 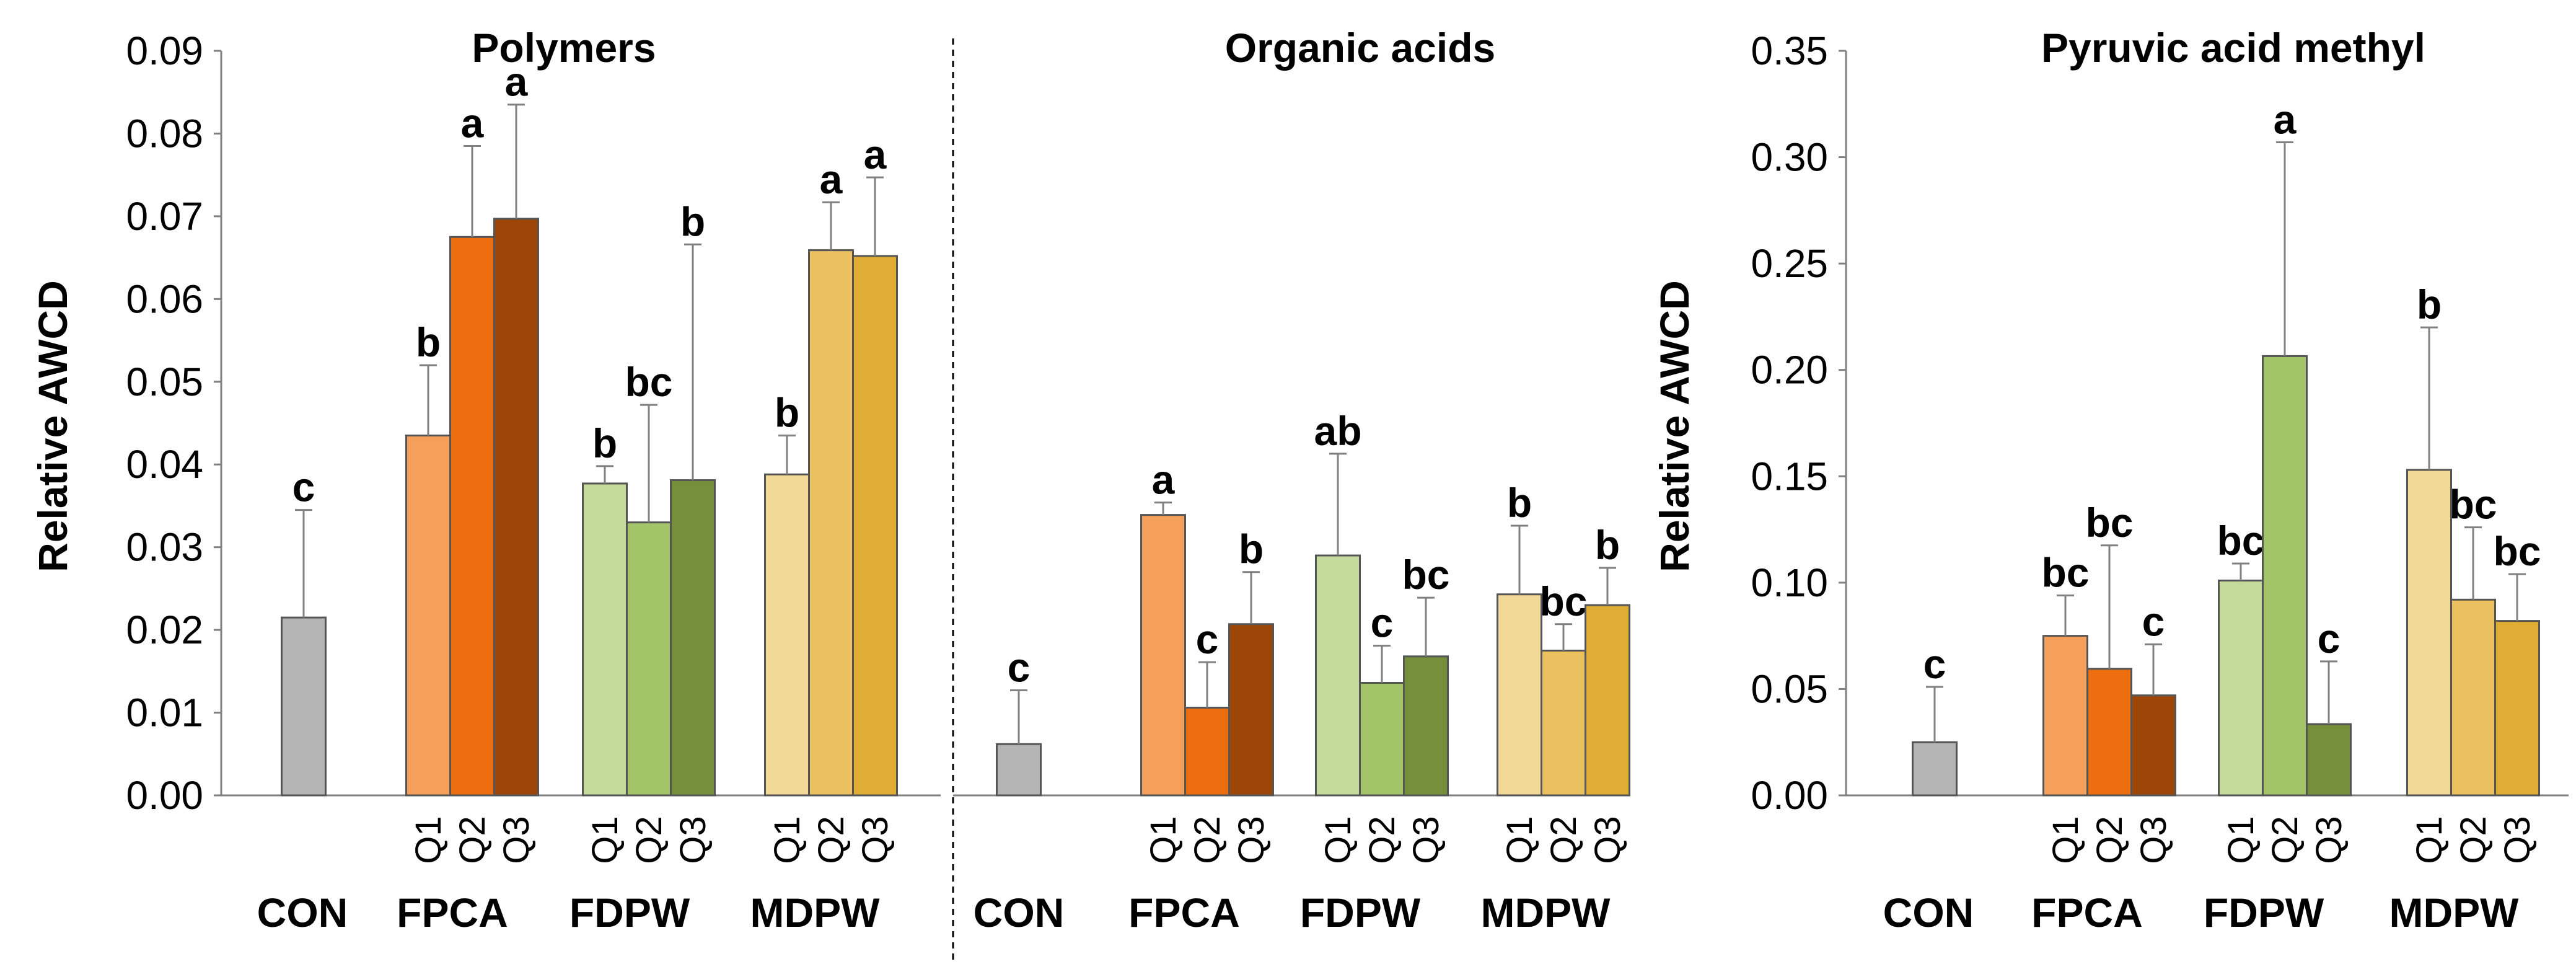 I want to click on y-tick-label: 0.01, so click(x=165, y=713).